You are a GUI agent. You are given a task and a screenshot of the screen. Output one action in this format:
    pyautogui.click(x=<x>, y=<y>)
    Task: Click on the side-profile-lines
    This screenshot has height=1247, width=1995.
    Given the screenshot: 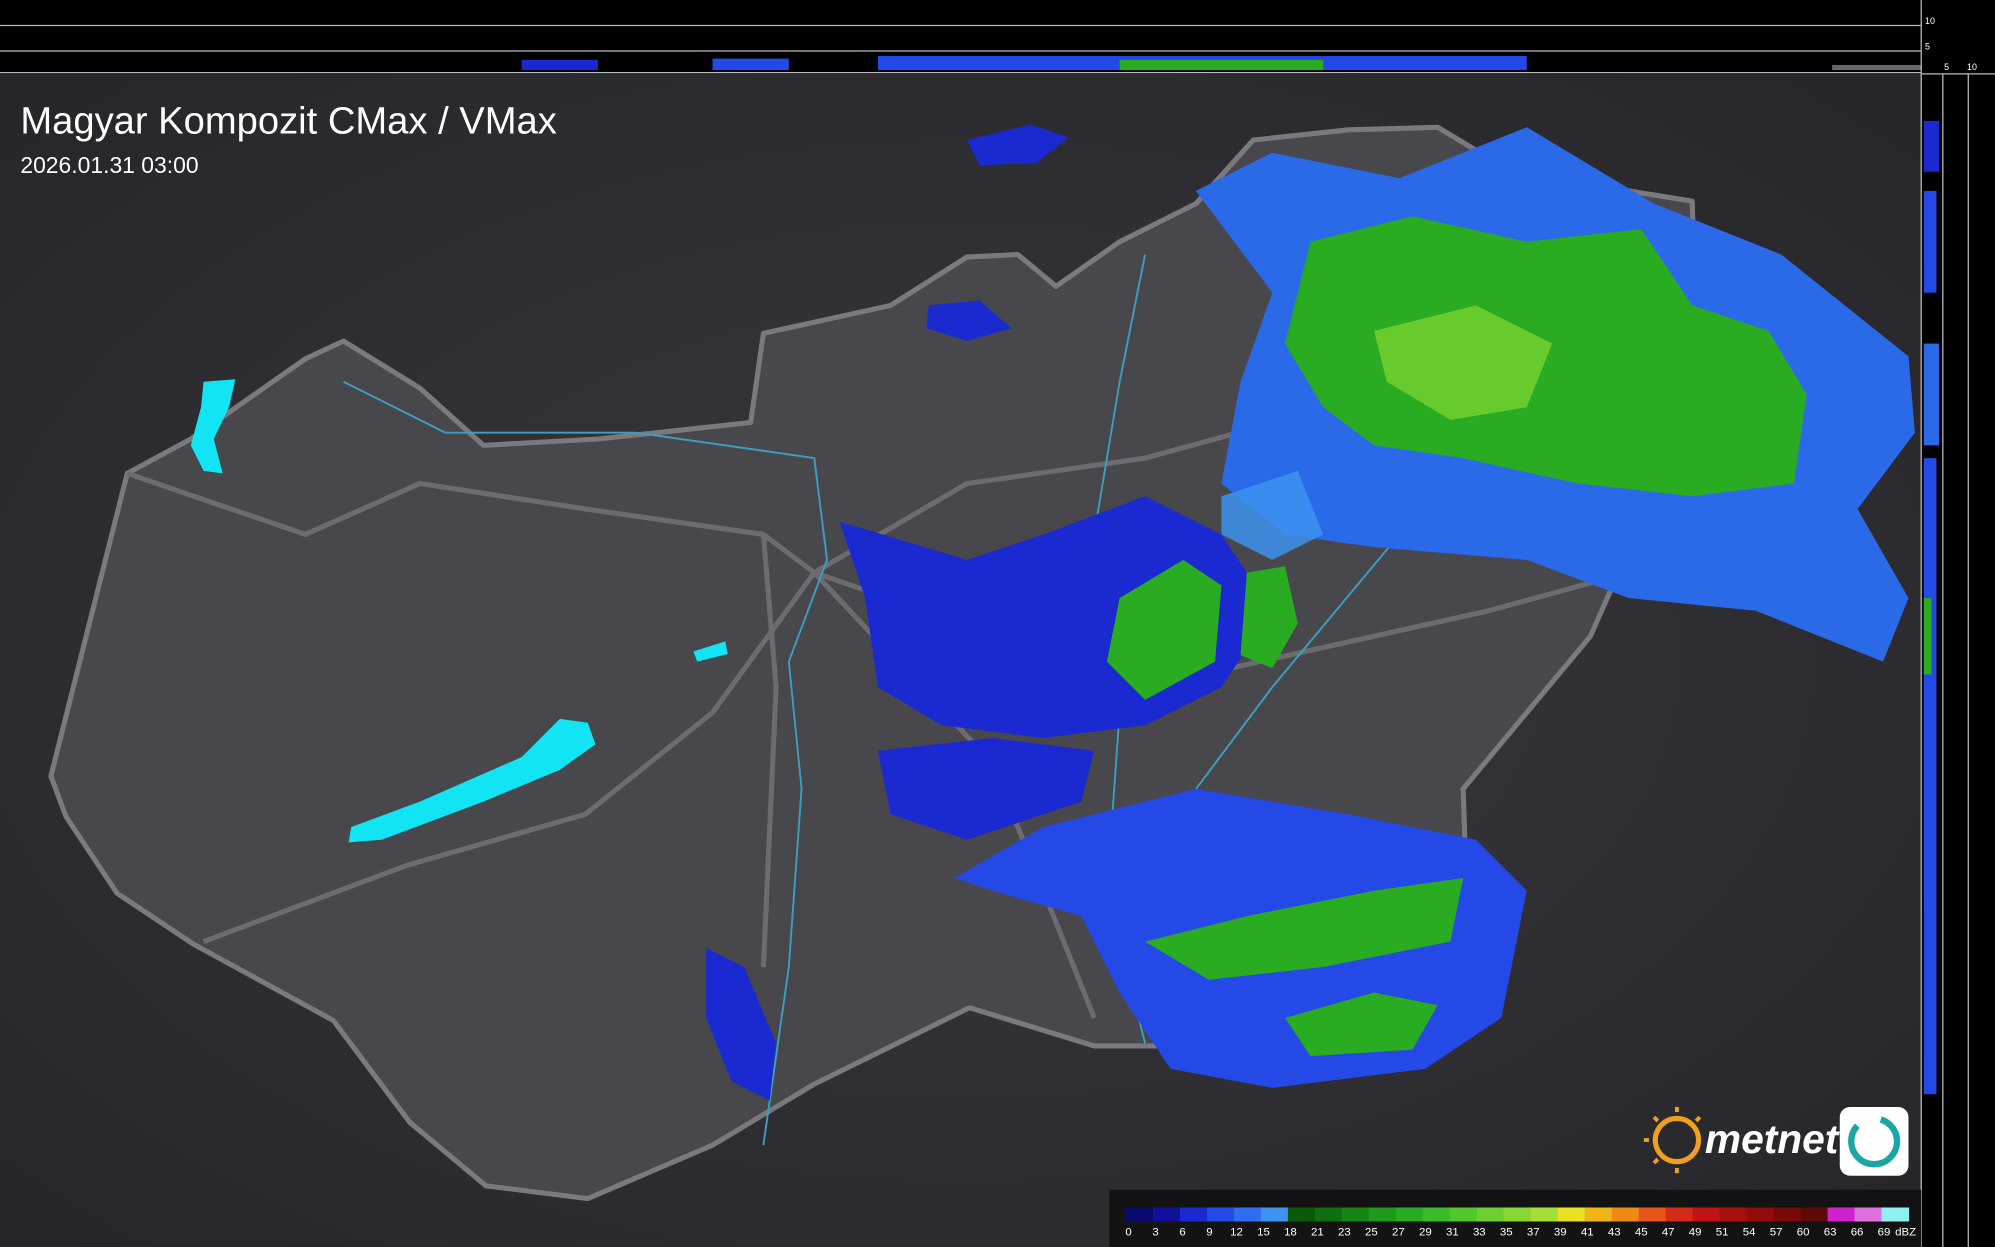 What is the action you would take?
    pyautogui.click(x=1957, y=623)
    